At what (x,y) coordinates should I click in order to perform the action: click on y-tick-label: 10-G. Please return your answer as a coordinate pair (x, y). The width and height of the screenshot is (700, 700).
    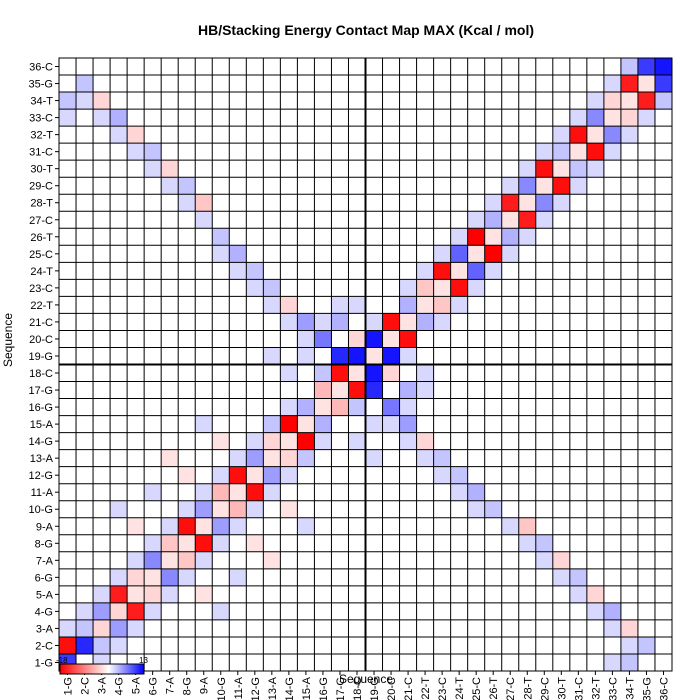
    Looking at the image, I should click on (41, 510).